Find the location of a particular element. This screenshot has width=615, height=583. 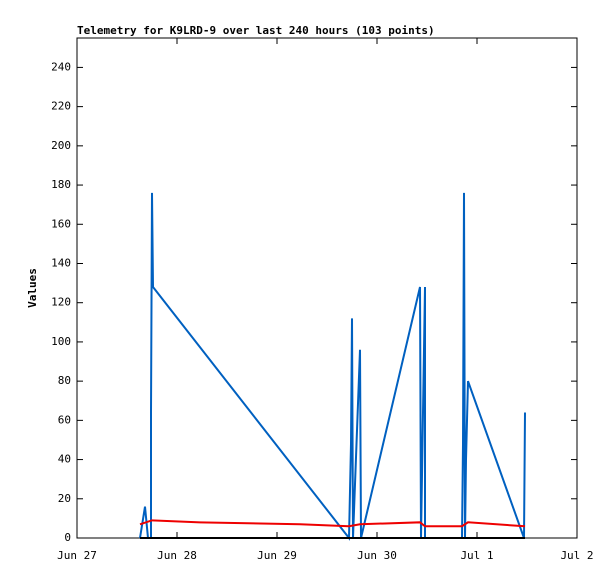

y-tick-label: 220 is located at coordinates (61, 106).